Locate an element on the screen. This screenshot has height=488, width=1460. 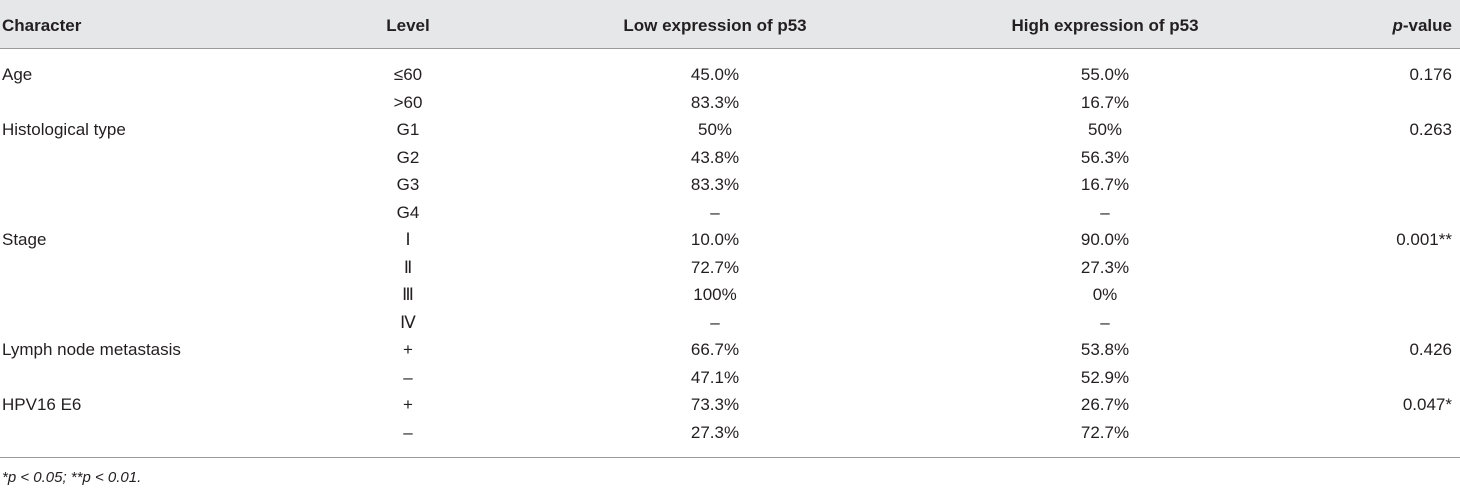
p-value-cell: 0.001** is located at coordinates (1424, 239).